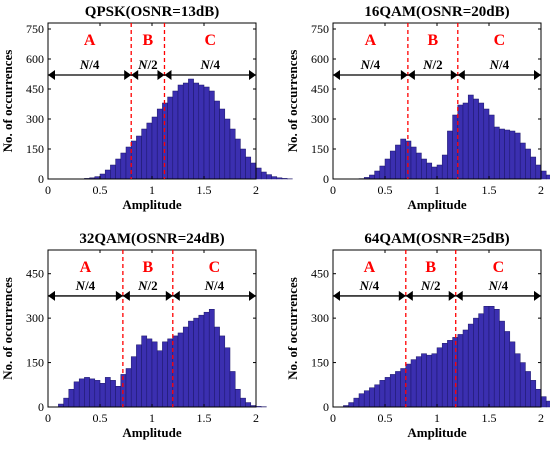 The height and width of the screenshot is (451, 550). Describe the element at coordinates (333, 190) in the screenshot. I see `x-tick-label: 0` at that location.